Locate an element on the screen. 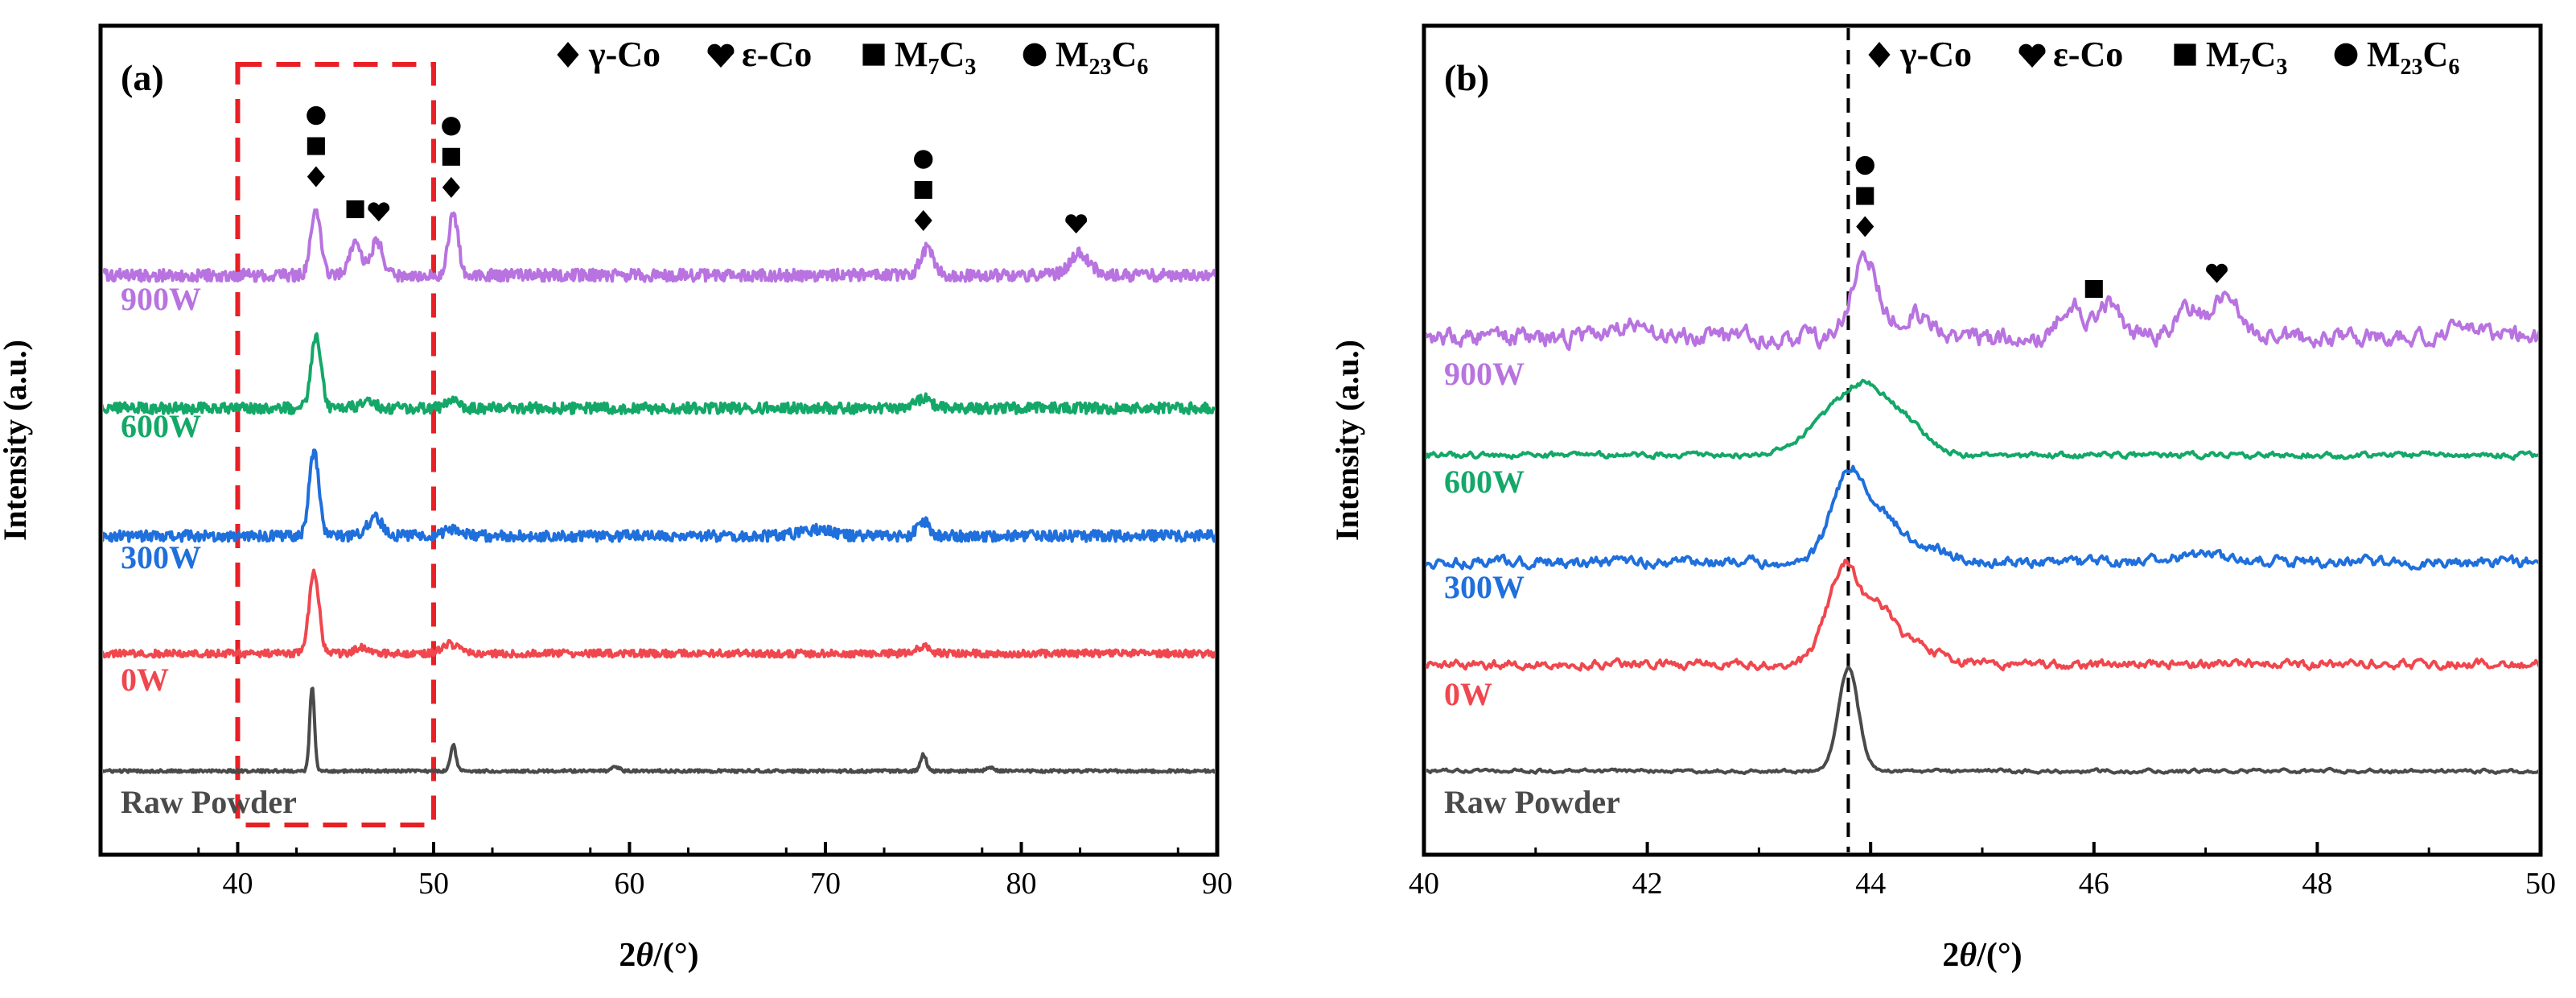  panel-b-xticks: 40 42 44 46 48 50 is located at coordinates (1982, 871).